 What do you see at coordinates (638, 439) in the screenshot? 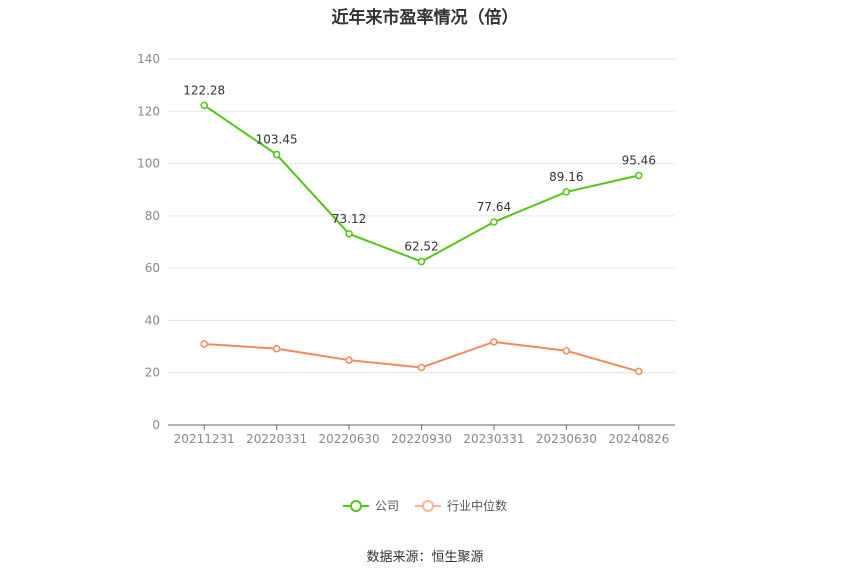
I see `x-tick-label: 20240826` at bounding box center [638, 439].